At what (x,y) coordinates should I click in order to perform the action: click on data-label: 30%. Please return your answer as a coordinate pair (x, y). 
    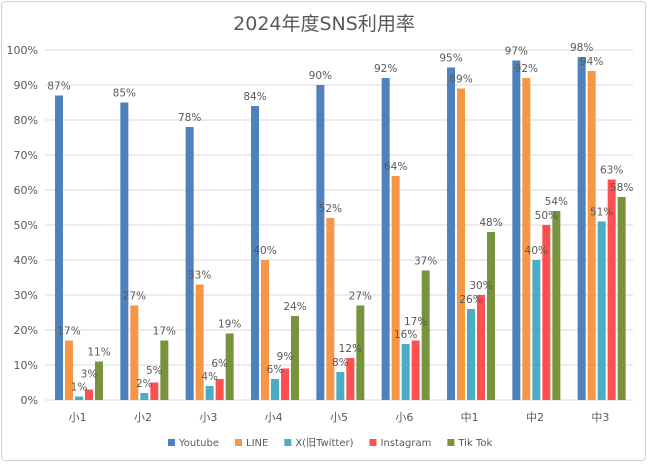
    Looking at the image, I should click on (480, 286).